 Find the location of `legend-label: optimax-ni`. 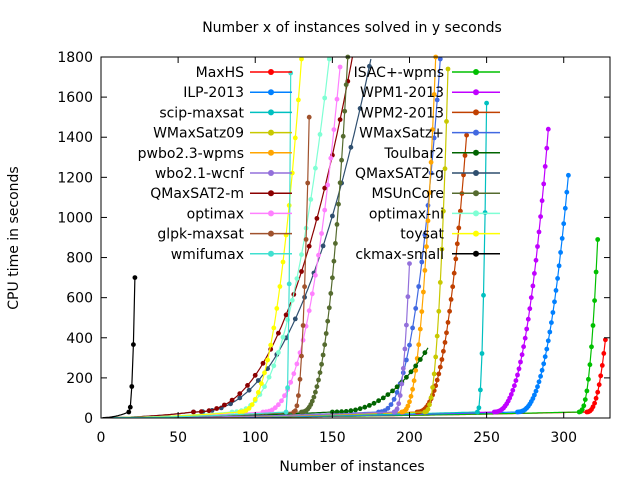

legend-label: optimax-ni is located at coordinates (406, 214).